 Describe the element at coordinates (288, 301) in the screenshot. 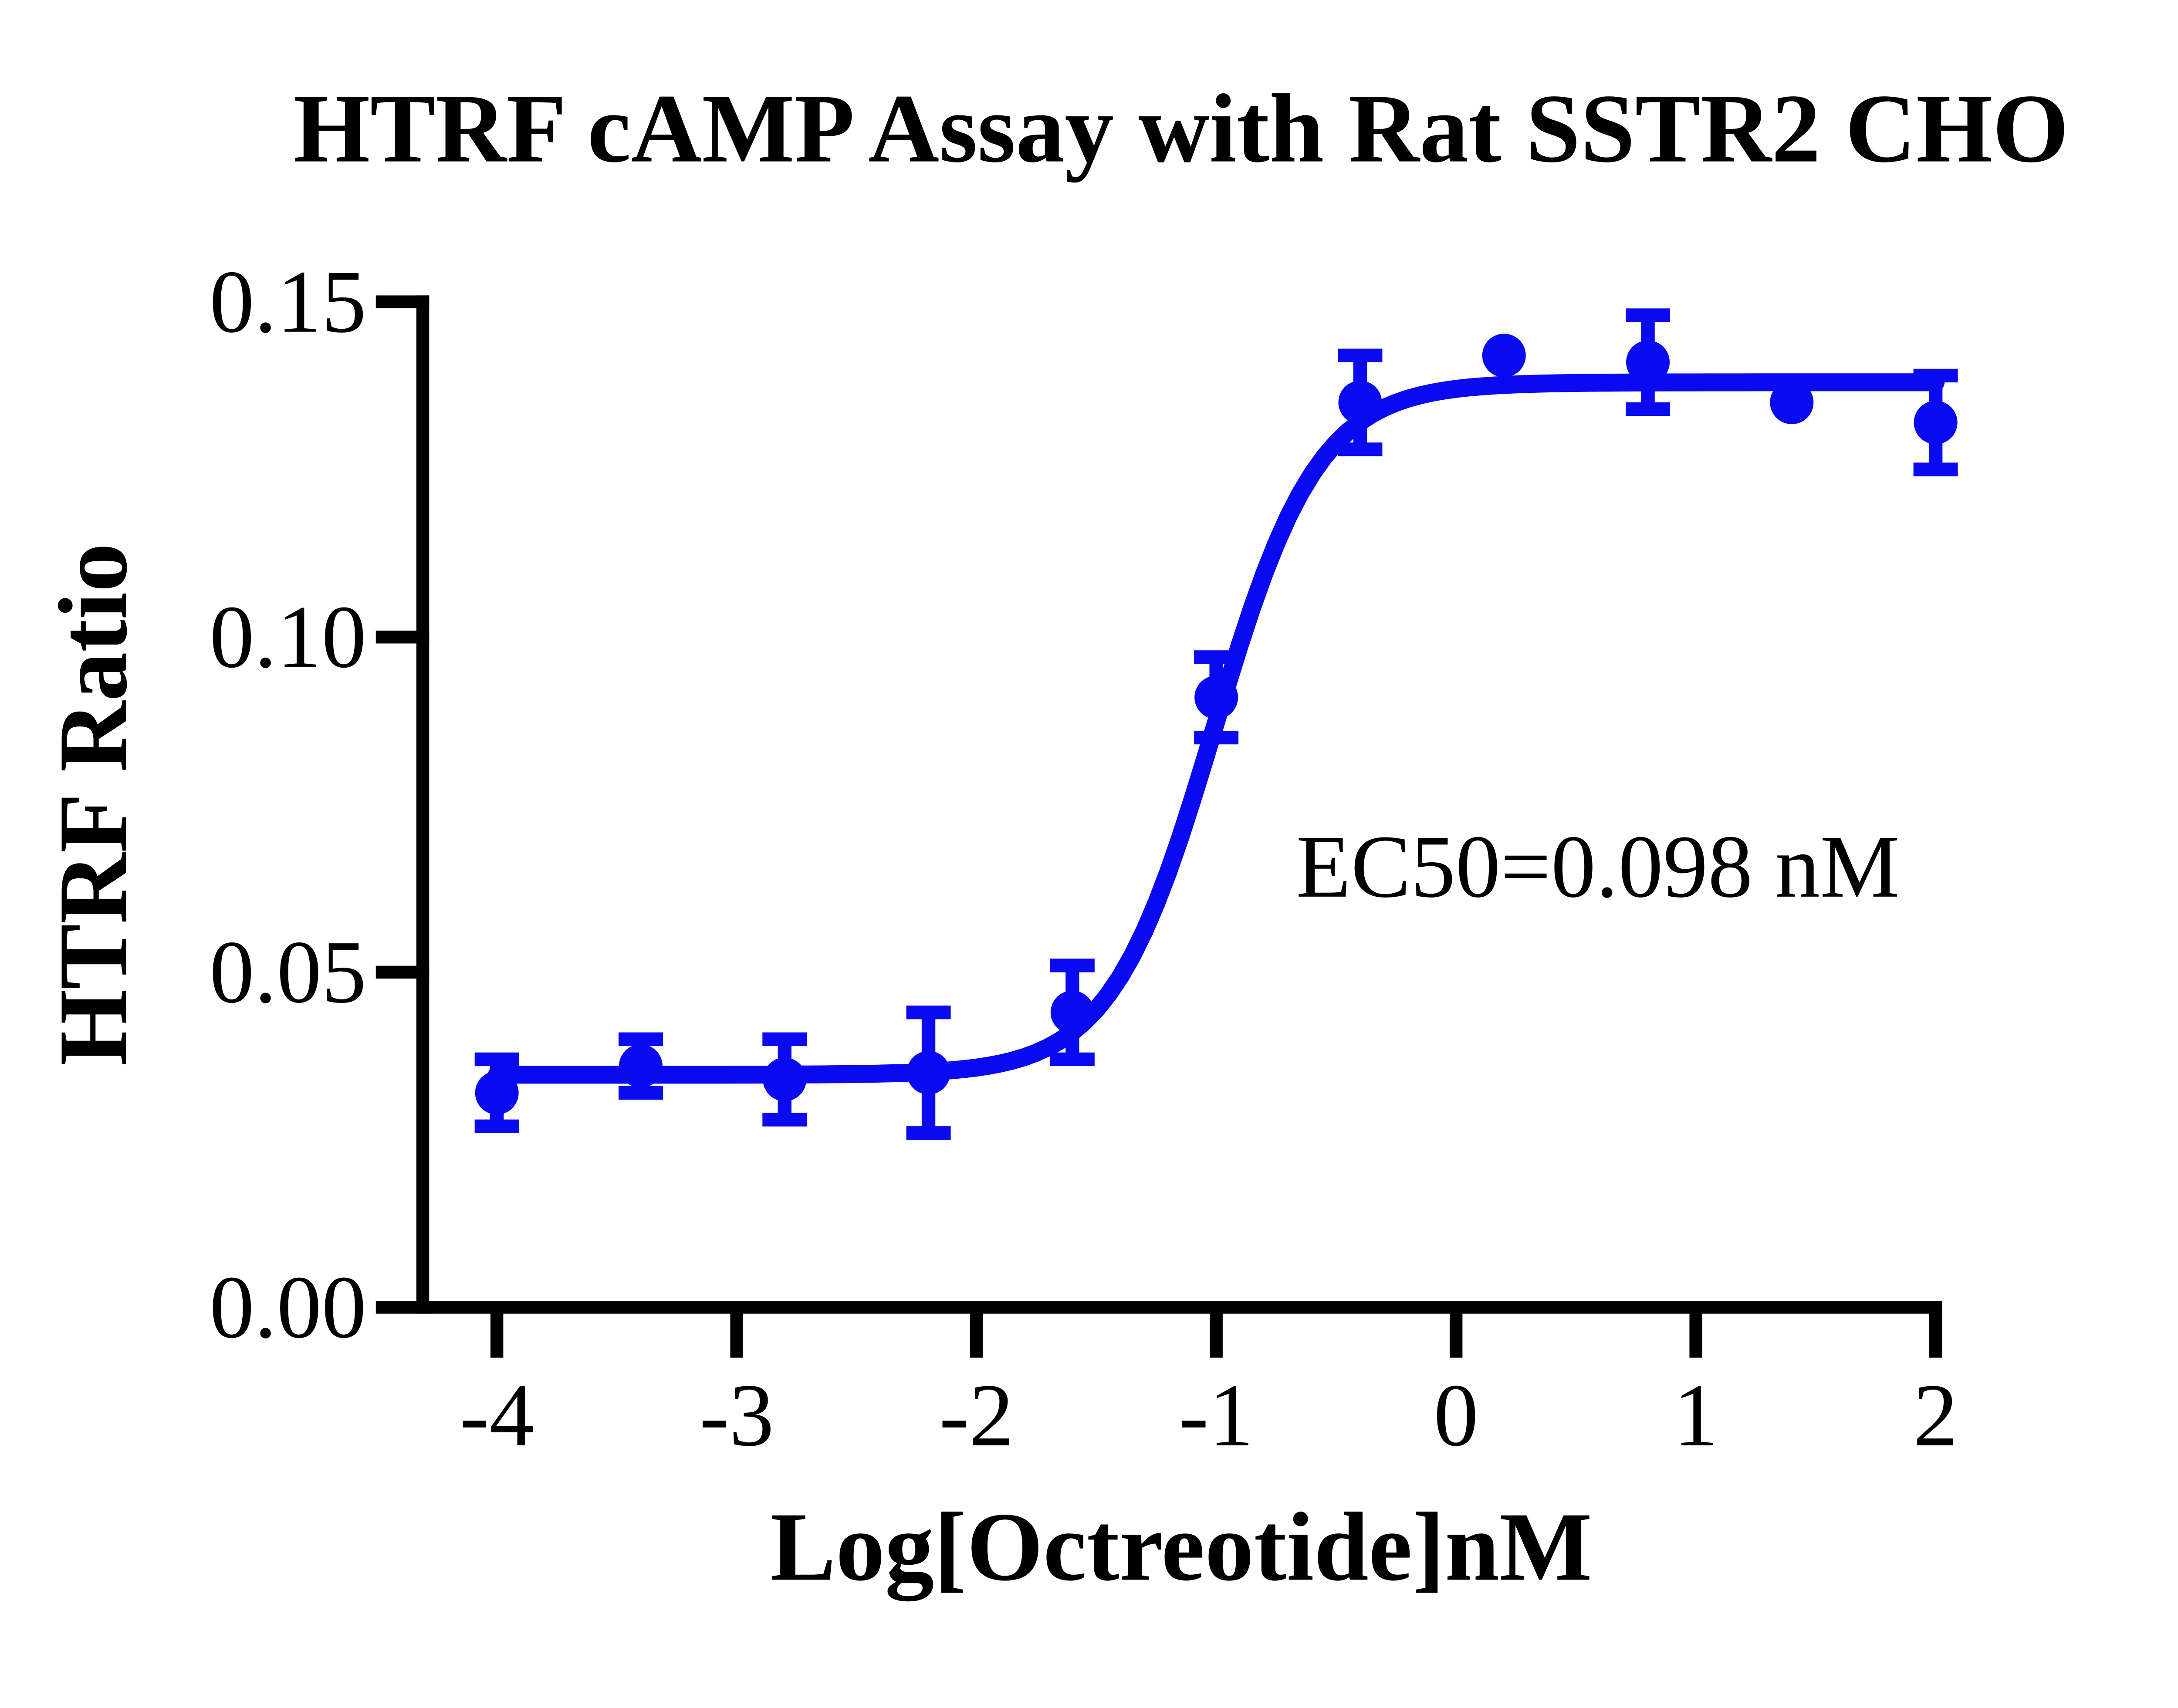

I see `y-tick-label: 0.15` at that location.